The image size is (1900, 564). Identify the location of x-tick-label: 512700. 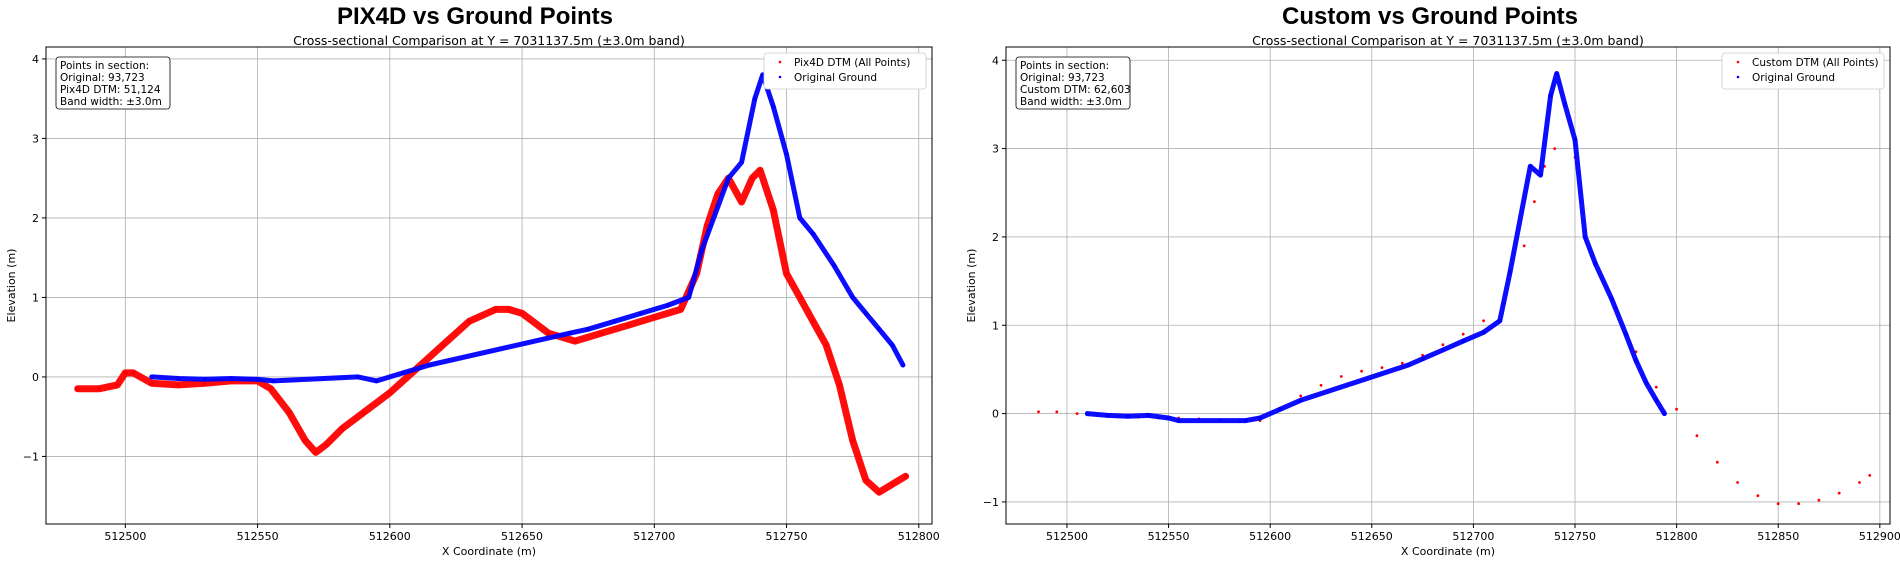
(1473, 536).